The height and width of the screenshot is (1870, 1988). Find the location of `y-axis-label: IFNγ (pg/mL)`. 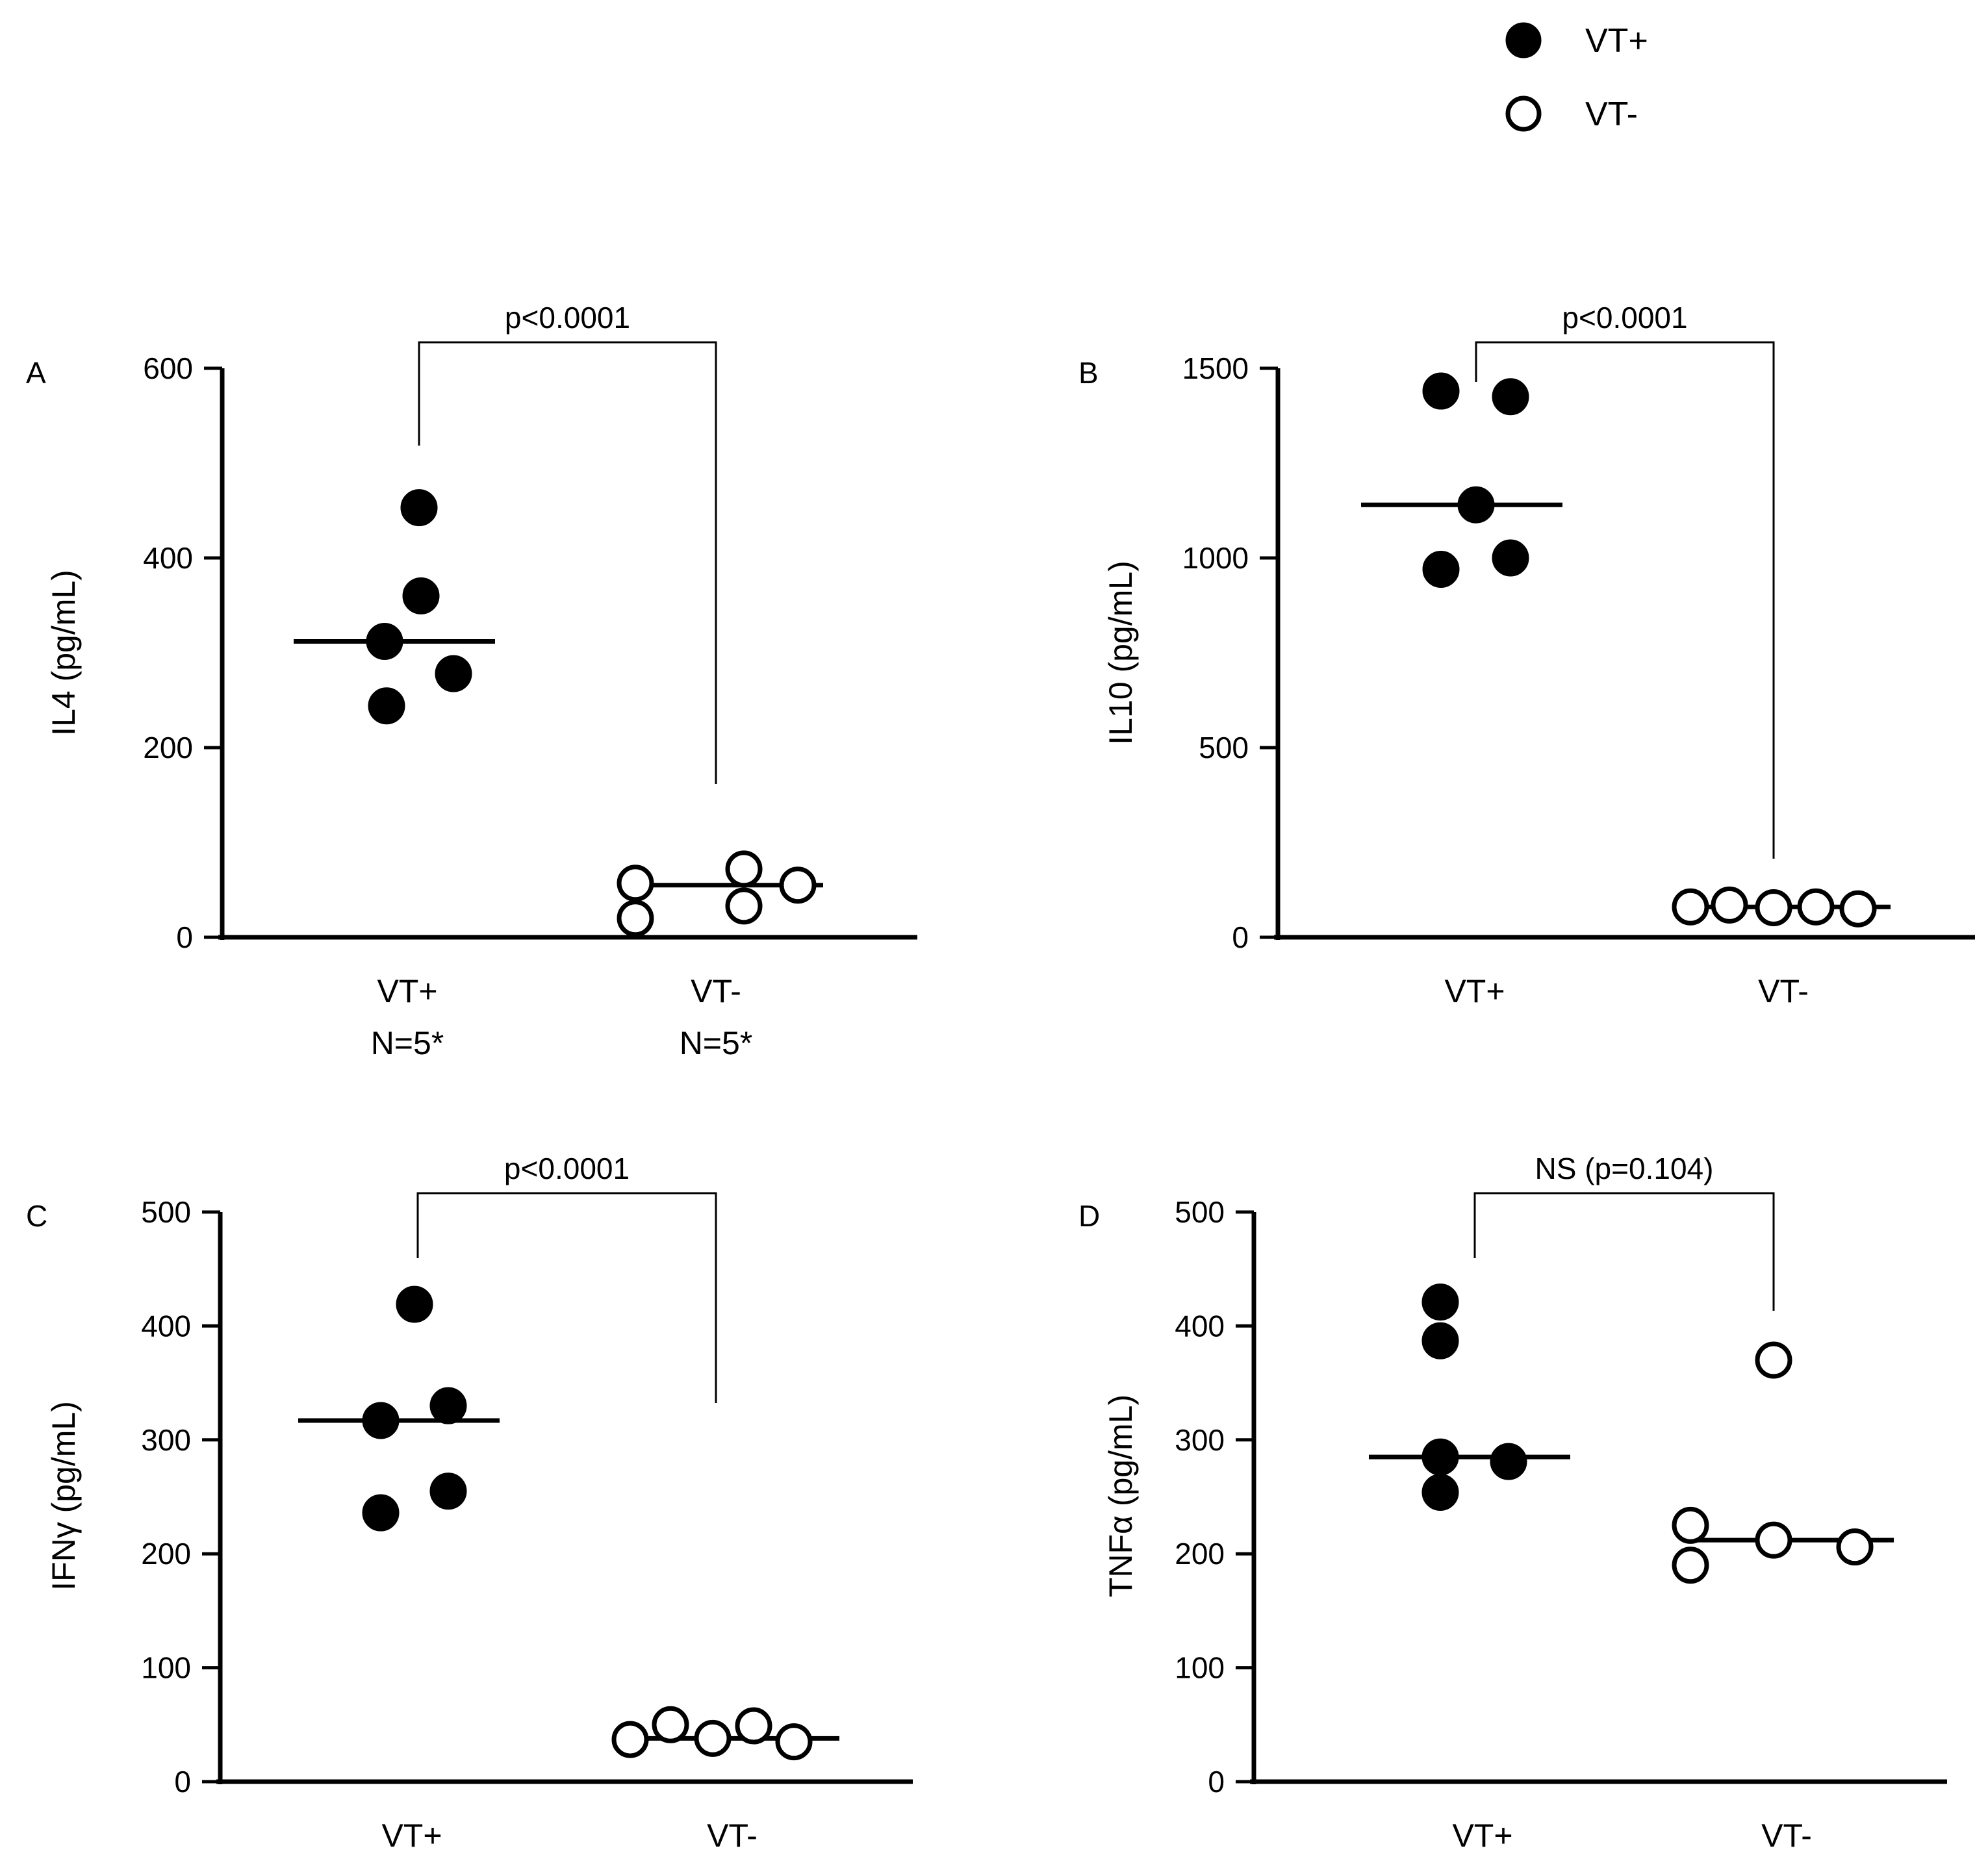

y-axis-label: IFNγ (pg/mL) is located at coordinates (63, 1496).